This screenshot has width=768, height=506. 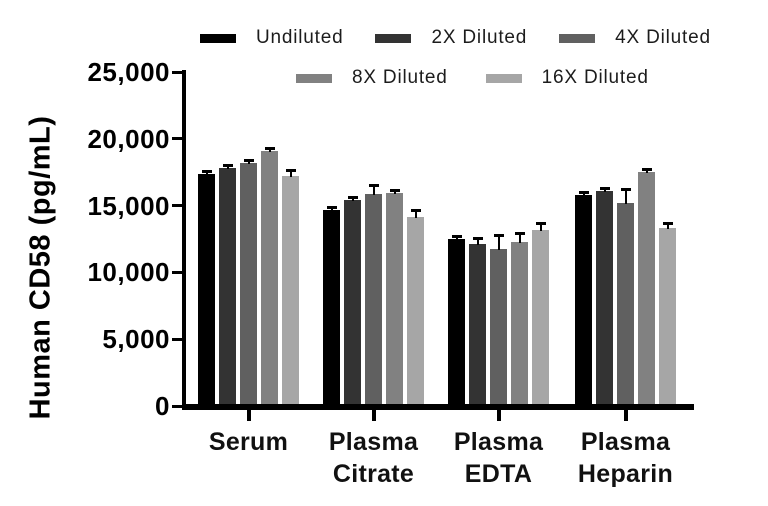 What do you see at coordinates (128, 205) in the screenshot?
I see `y-axis-tick-label: 15,000` at bounding box center [128, 205].